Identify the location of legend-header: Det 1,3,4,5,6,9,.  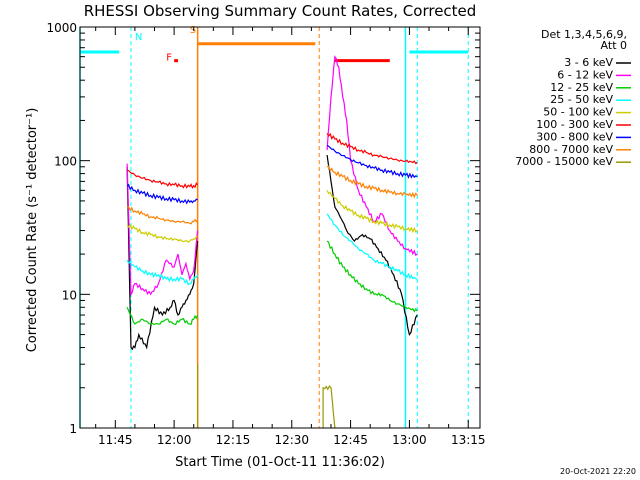
(584, 34).